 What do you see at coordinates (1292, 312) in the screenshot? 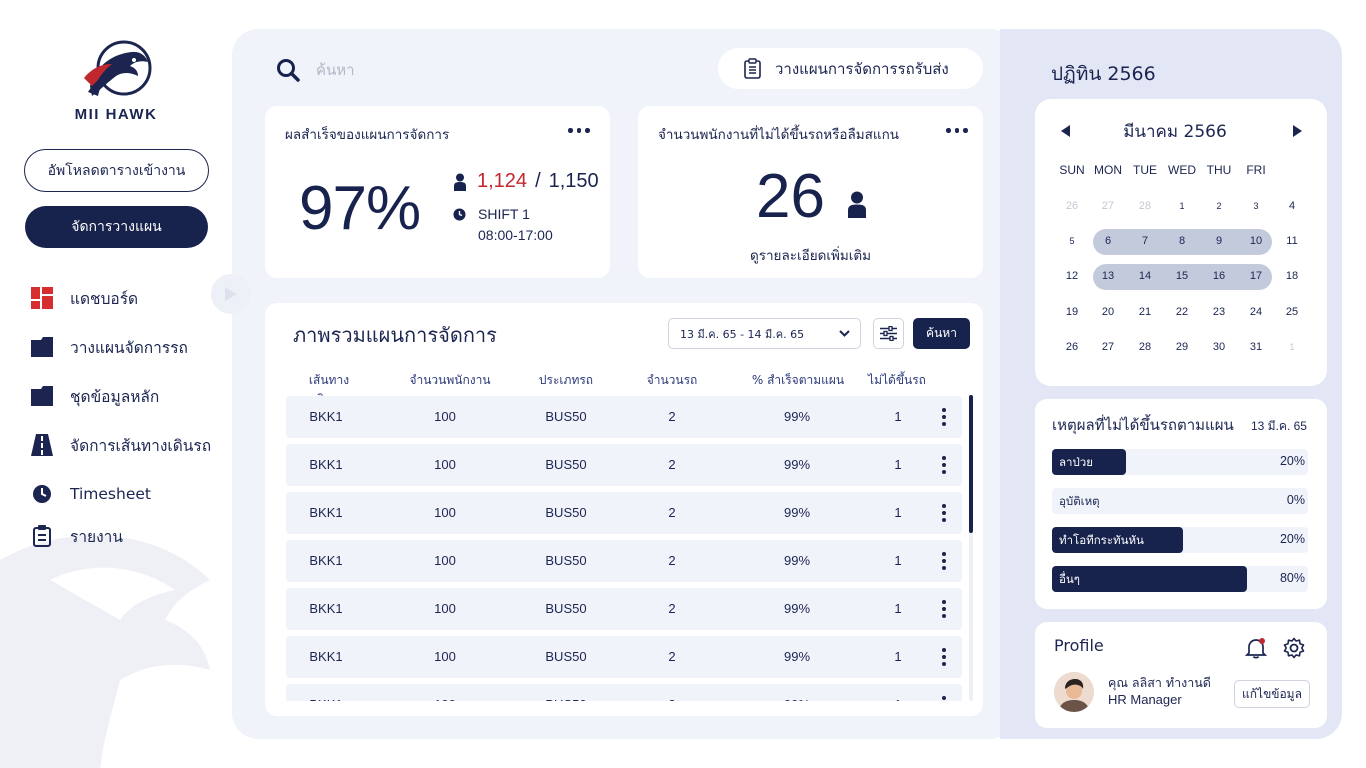
I see `calendar-day: 25` at bounding box center [1292, 312].